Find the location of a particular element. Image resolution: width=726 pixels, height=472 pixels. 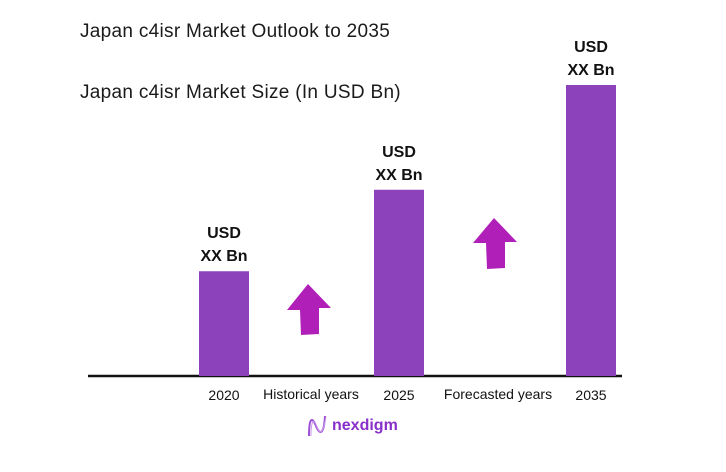

bar-2025 is located at coordinates (399, 282).